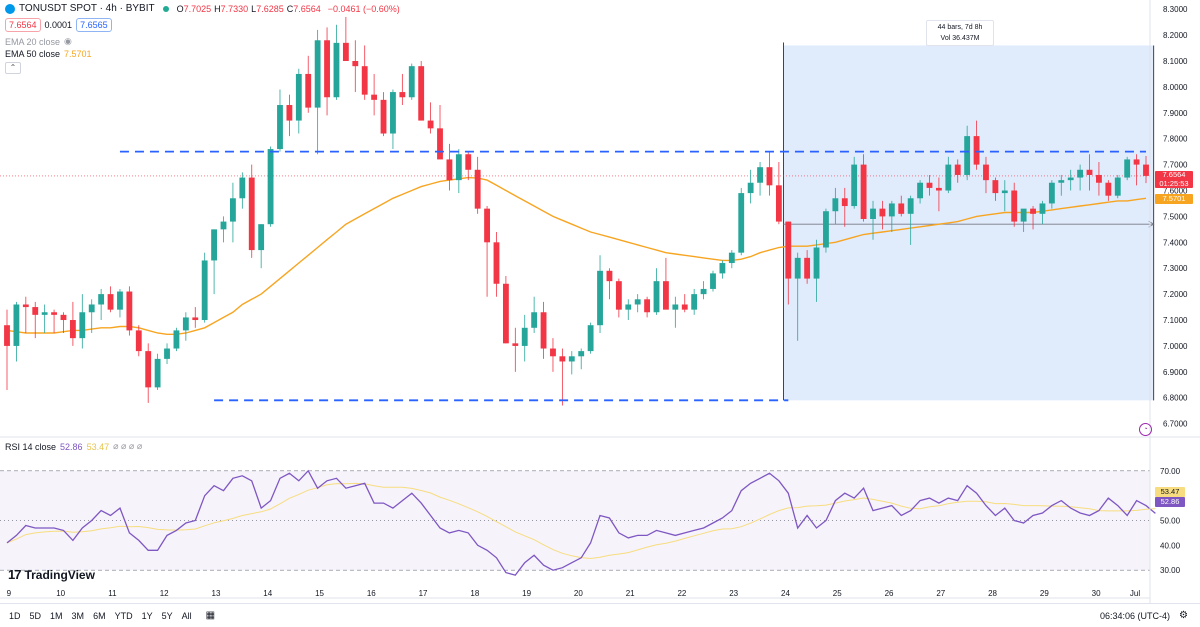  Describe the element at coordinates (290, 8) in the screenshot. I see `ohlc-key-c: C` at that location.